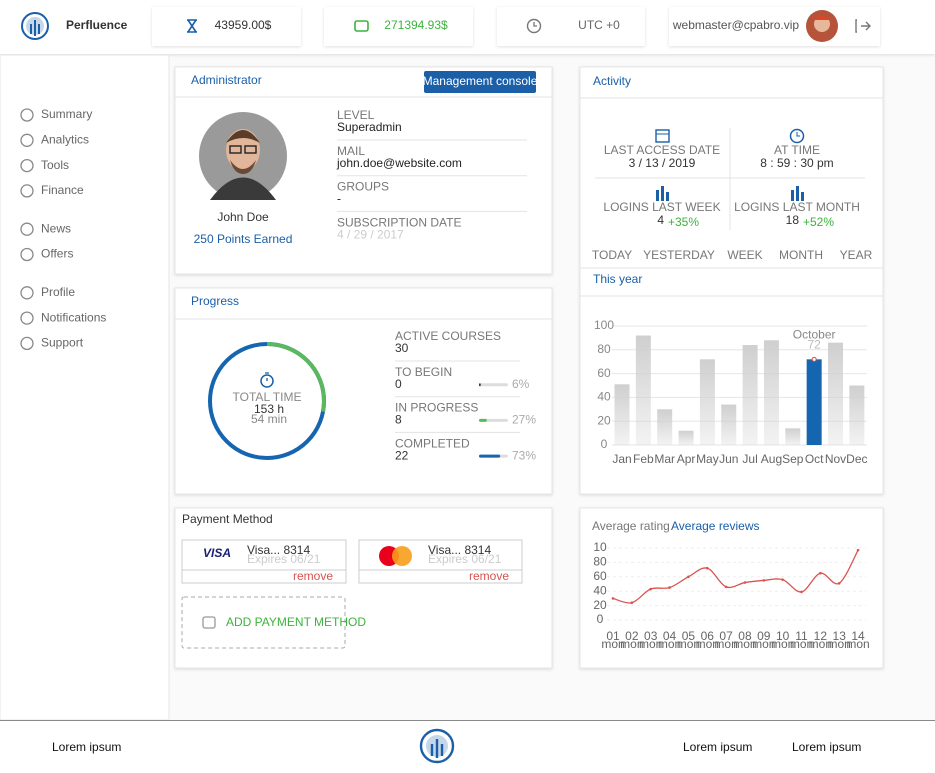 The image size is (935, 773). What do you see at coordinates (686, 459) in the screenshot?
I see `x-tick-label: Apr` at bounding box center [686, 459].